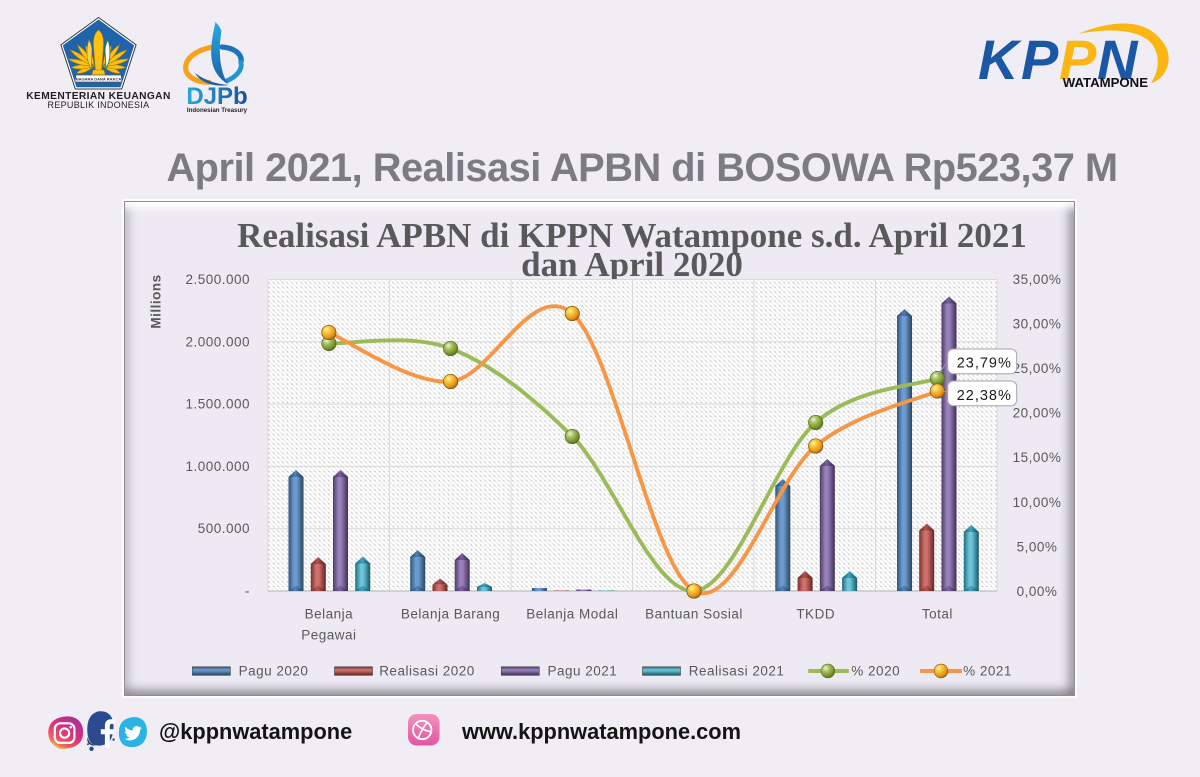 This screenshot has width=1200, height=777. What do you see at coordinates (875, 671) in the screenshot?
I see `svg-text: % 2020` at bounding box center [875, 671].